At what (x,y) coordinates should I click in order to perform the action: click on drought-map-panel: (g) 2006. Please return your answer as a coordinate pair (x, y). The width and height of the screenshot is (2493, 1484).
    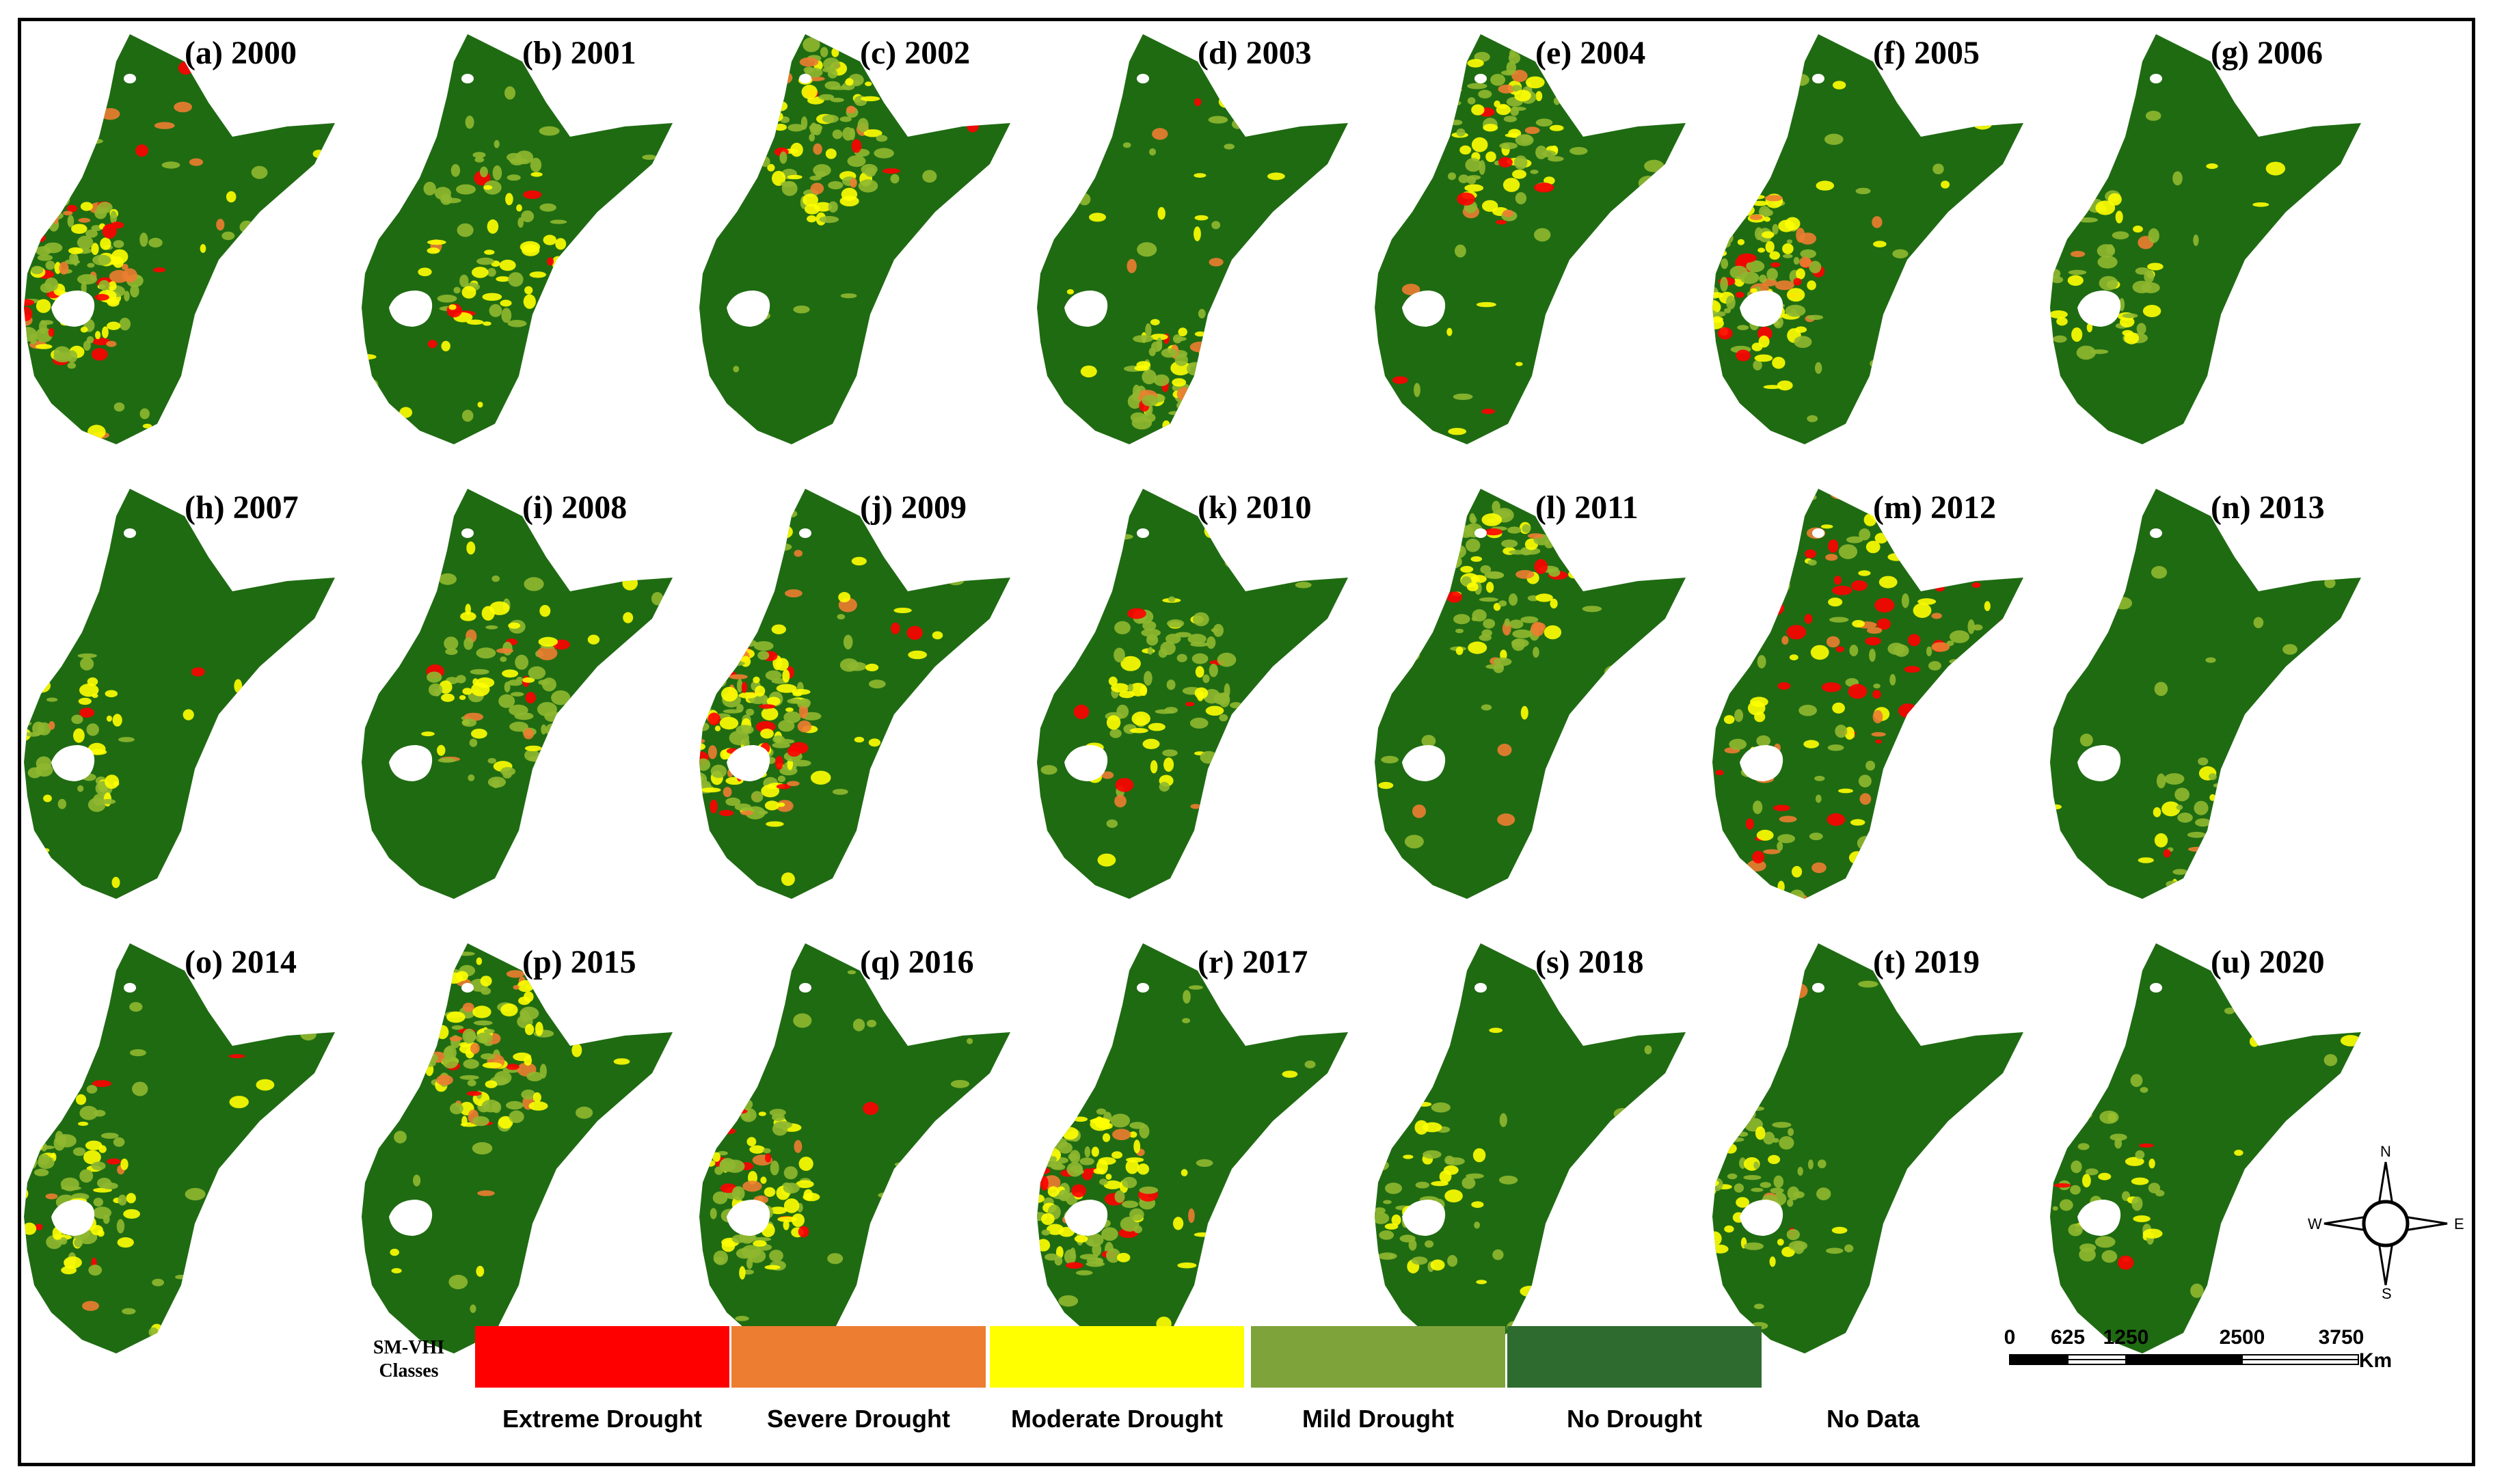
    Looking at the image, I should click on (2211, 247).